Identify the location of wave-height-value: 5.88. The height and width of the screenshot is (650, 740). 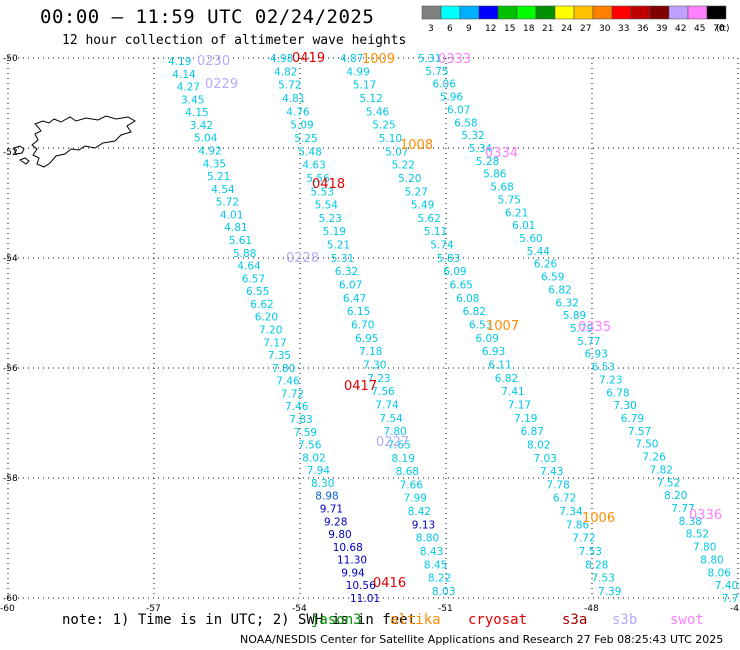
(244, 254).